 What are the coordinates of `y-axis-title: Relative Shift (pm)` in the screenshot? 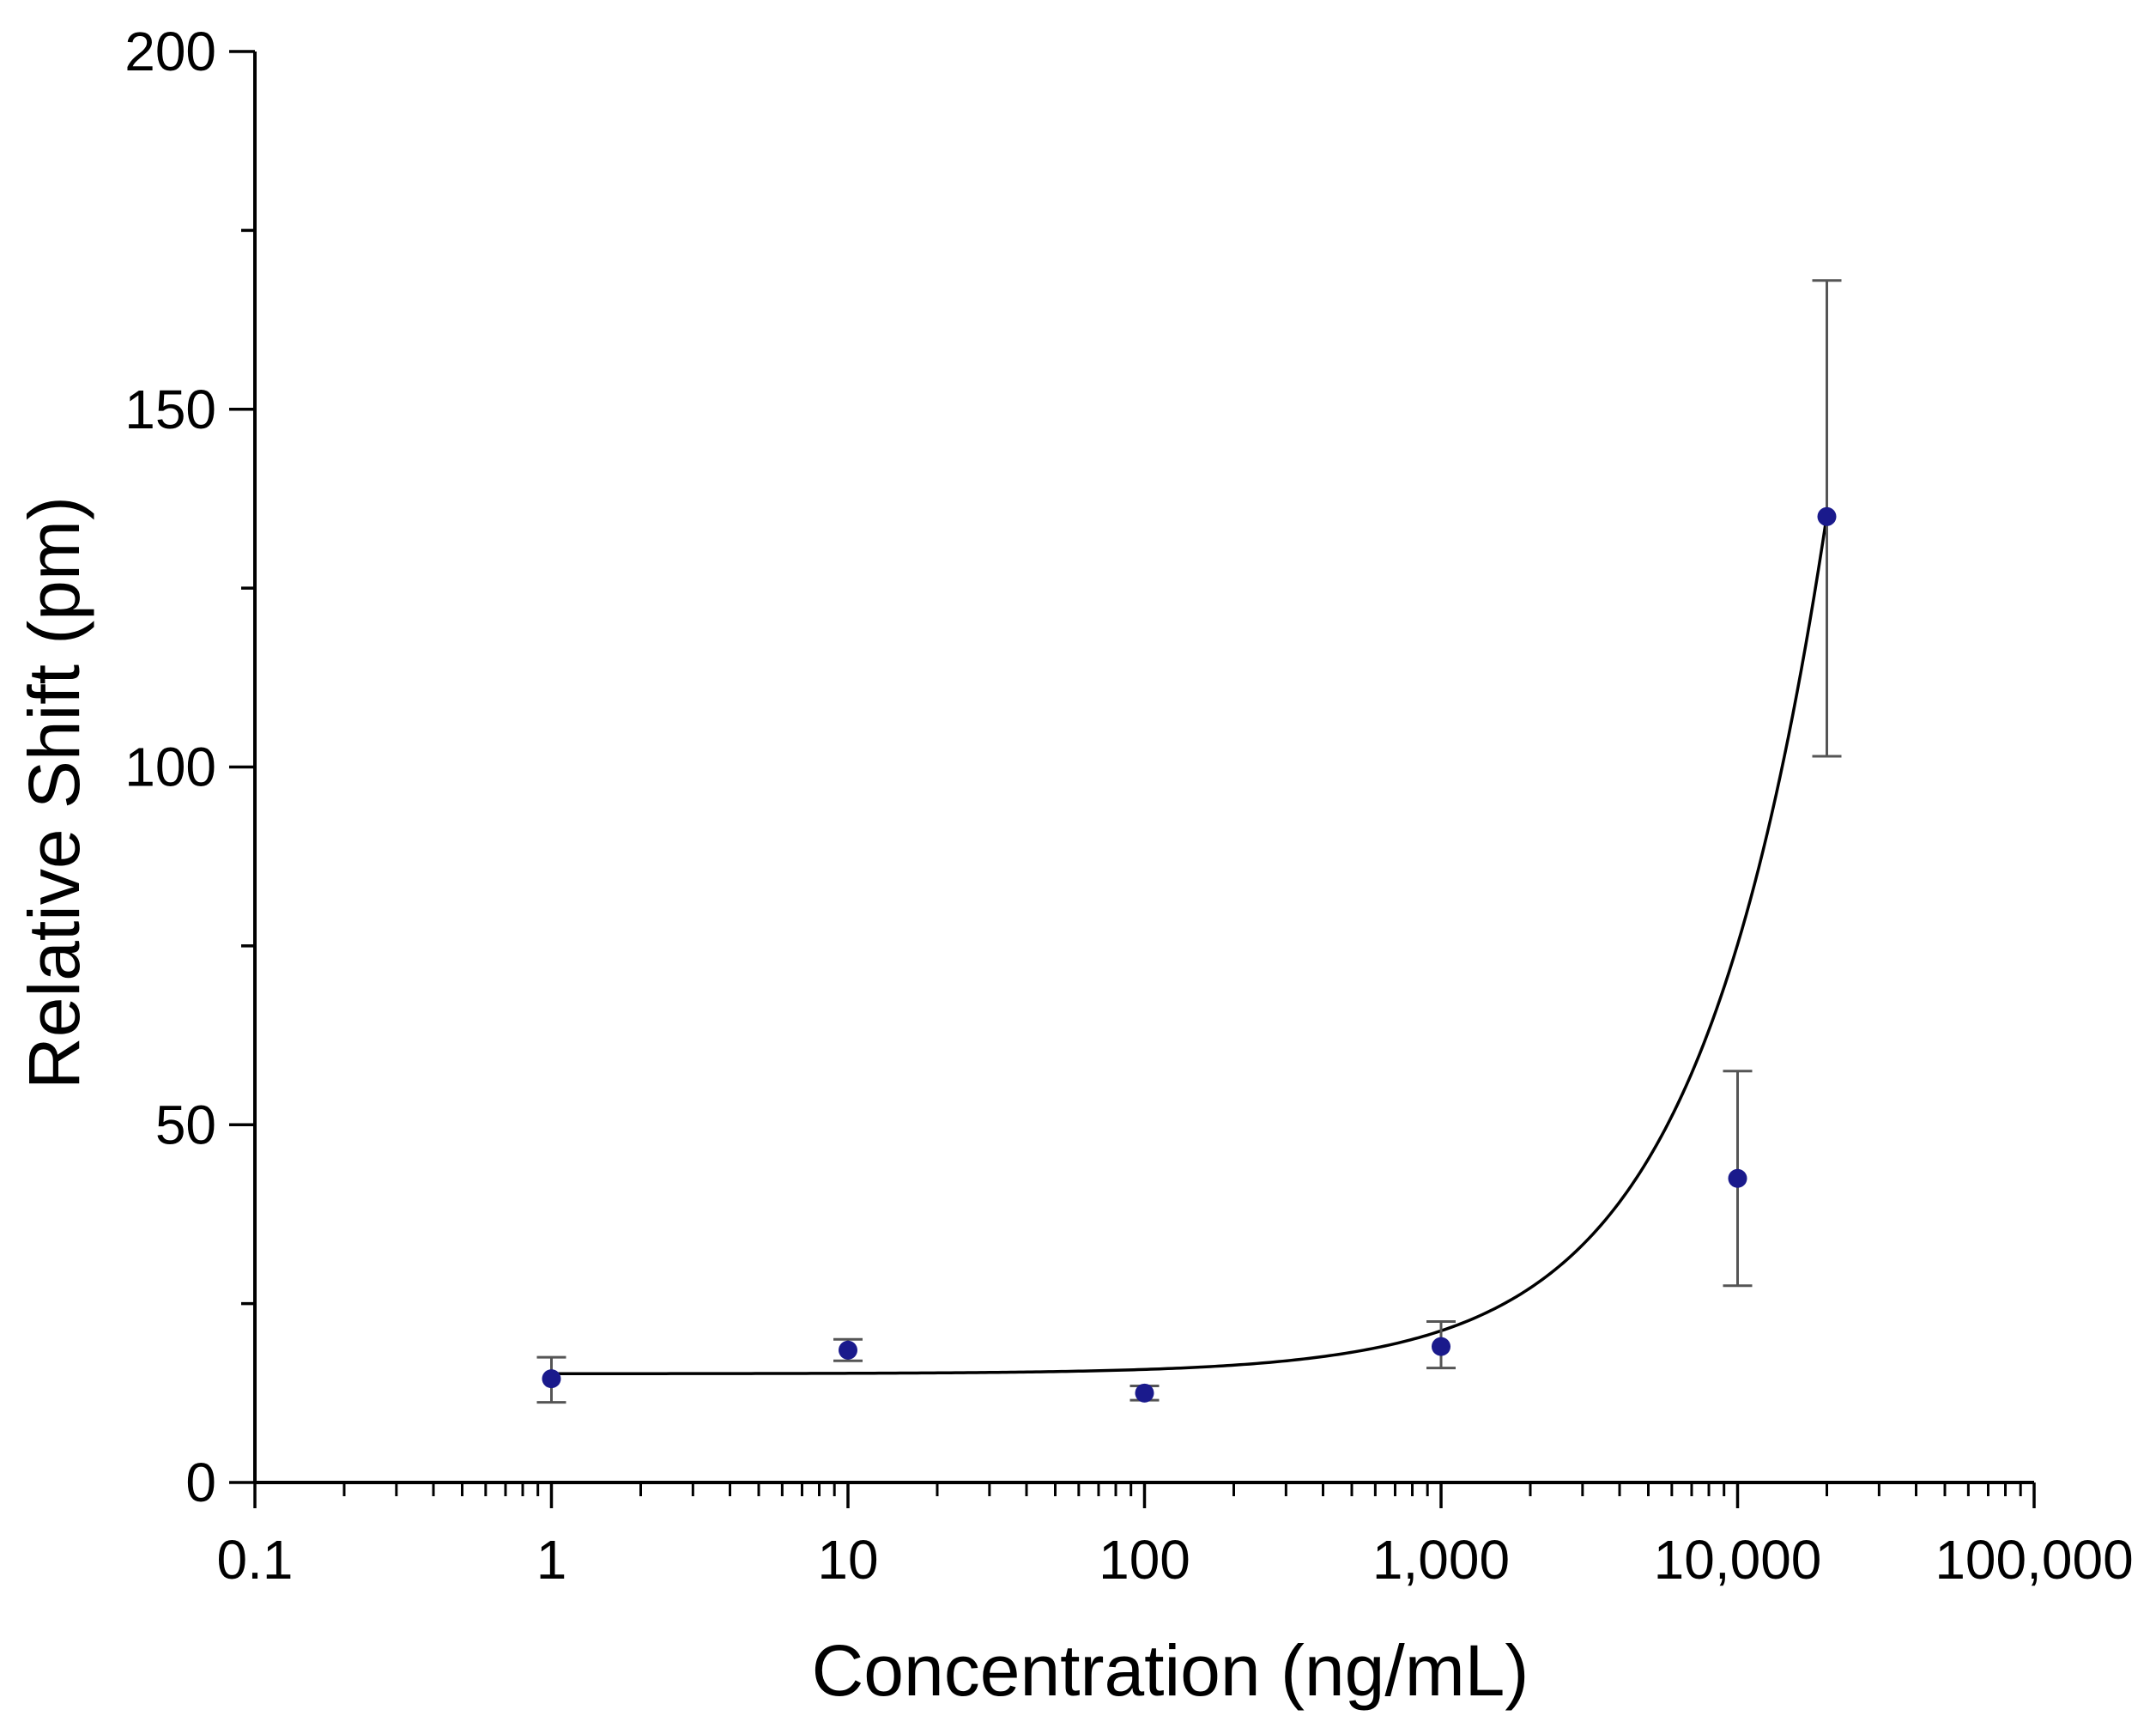 It's located at (54, 792).